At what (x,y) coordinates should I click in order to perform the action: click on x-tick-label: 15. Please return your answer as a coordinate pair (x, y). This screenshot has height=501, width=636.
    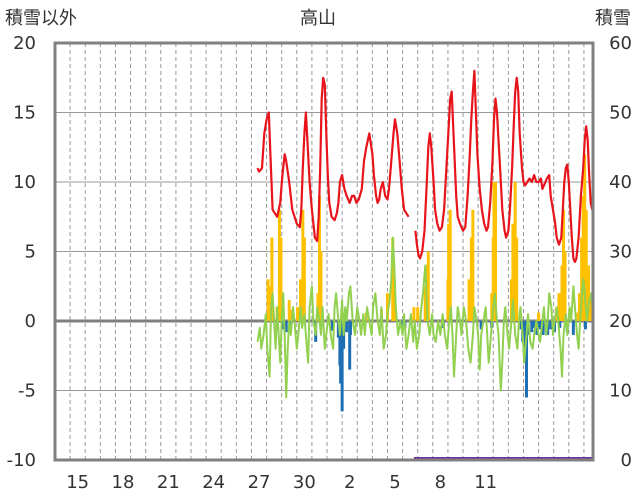
    Looking at the image, I should click on (77, 482).